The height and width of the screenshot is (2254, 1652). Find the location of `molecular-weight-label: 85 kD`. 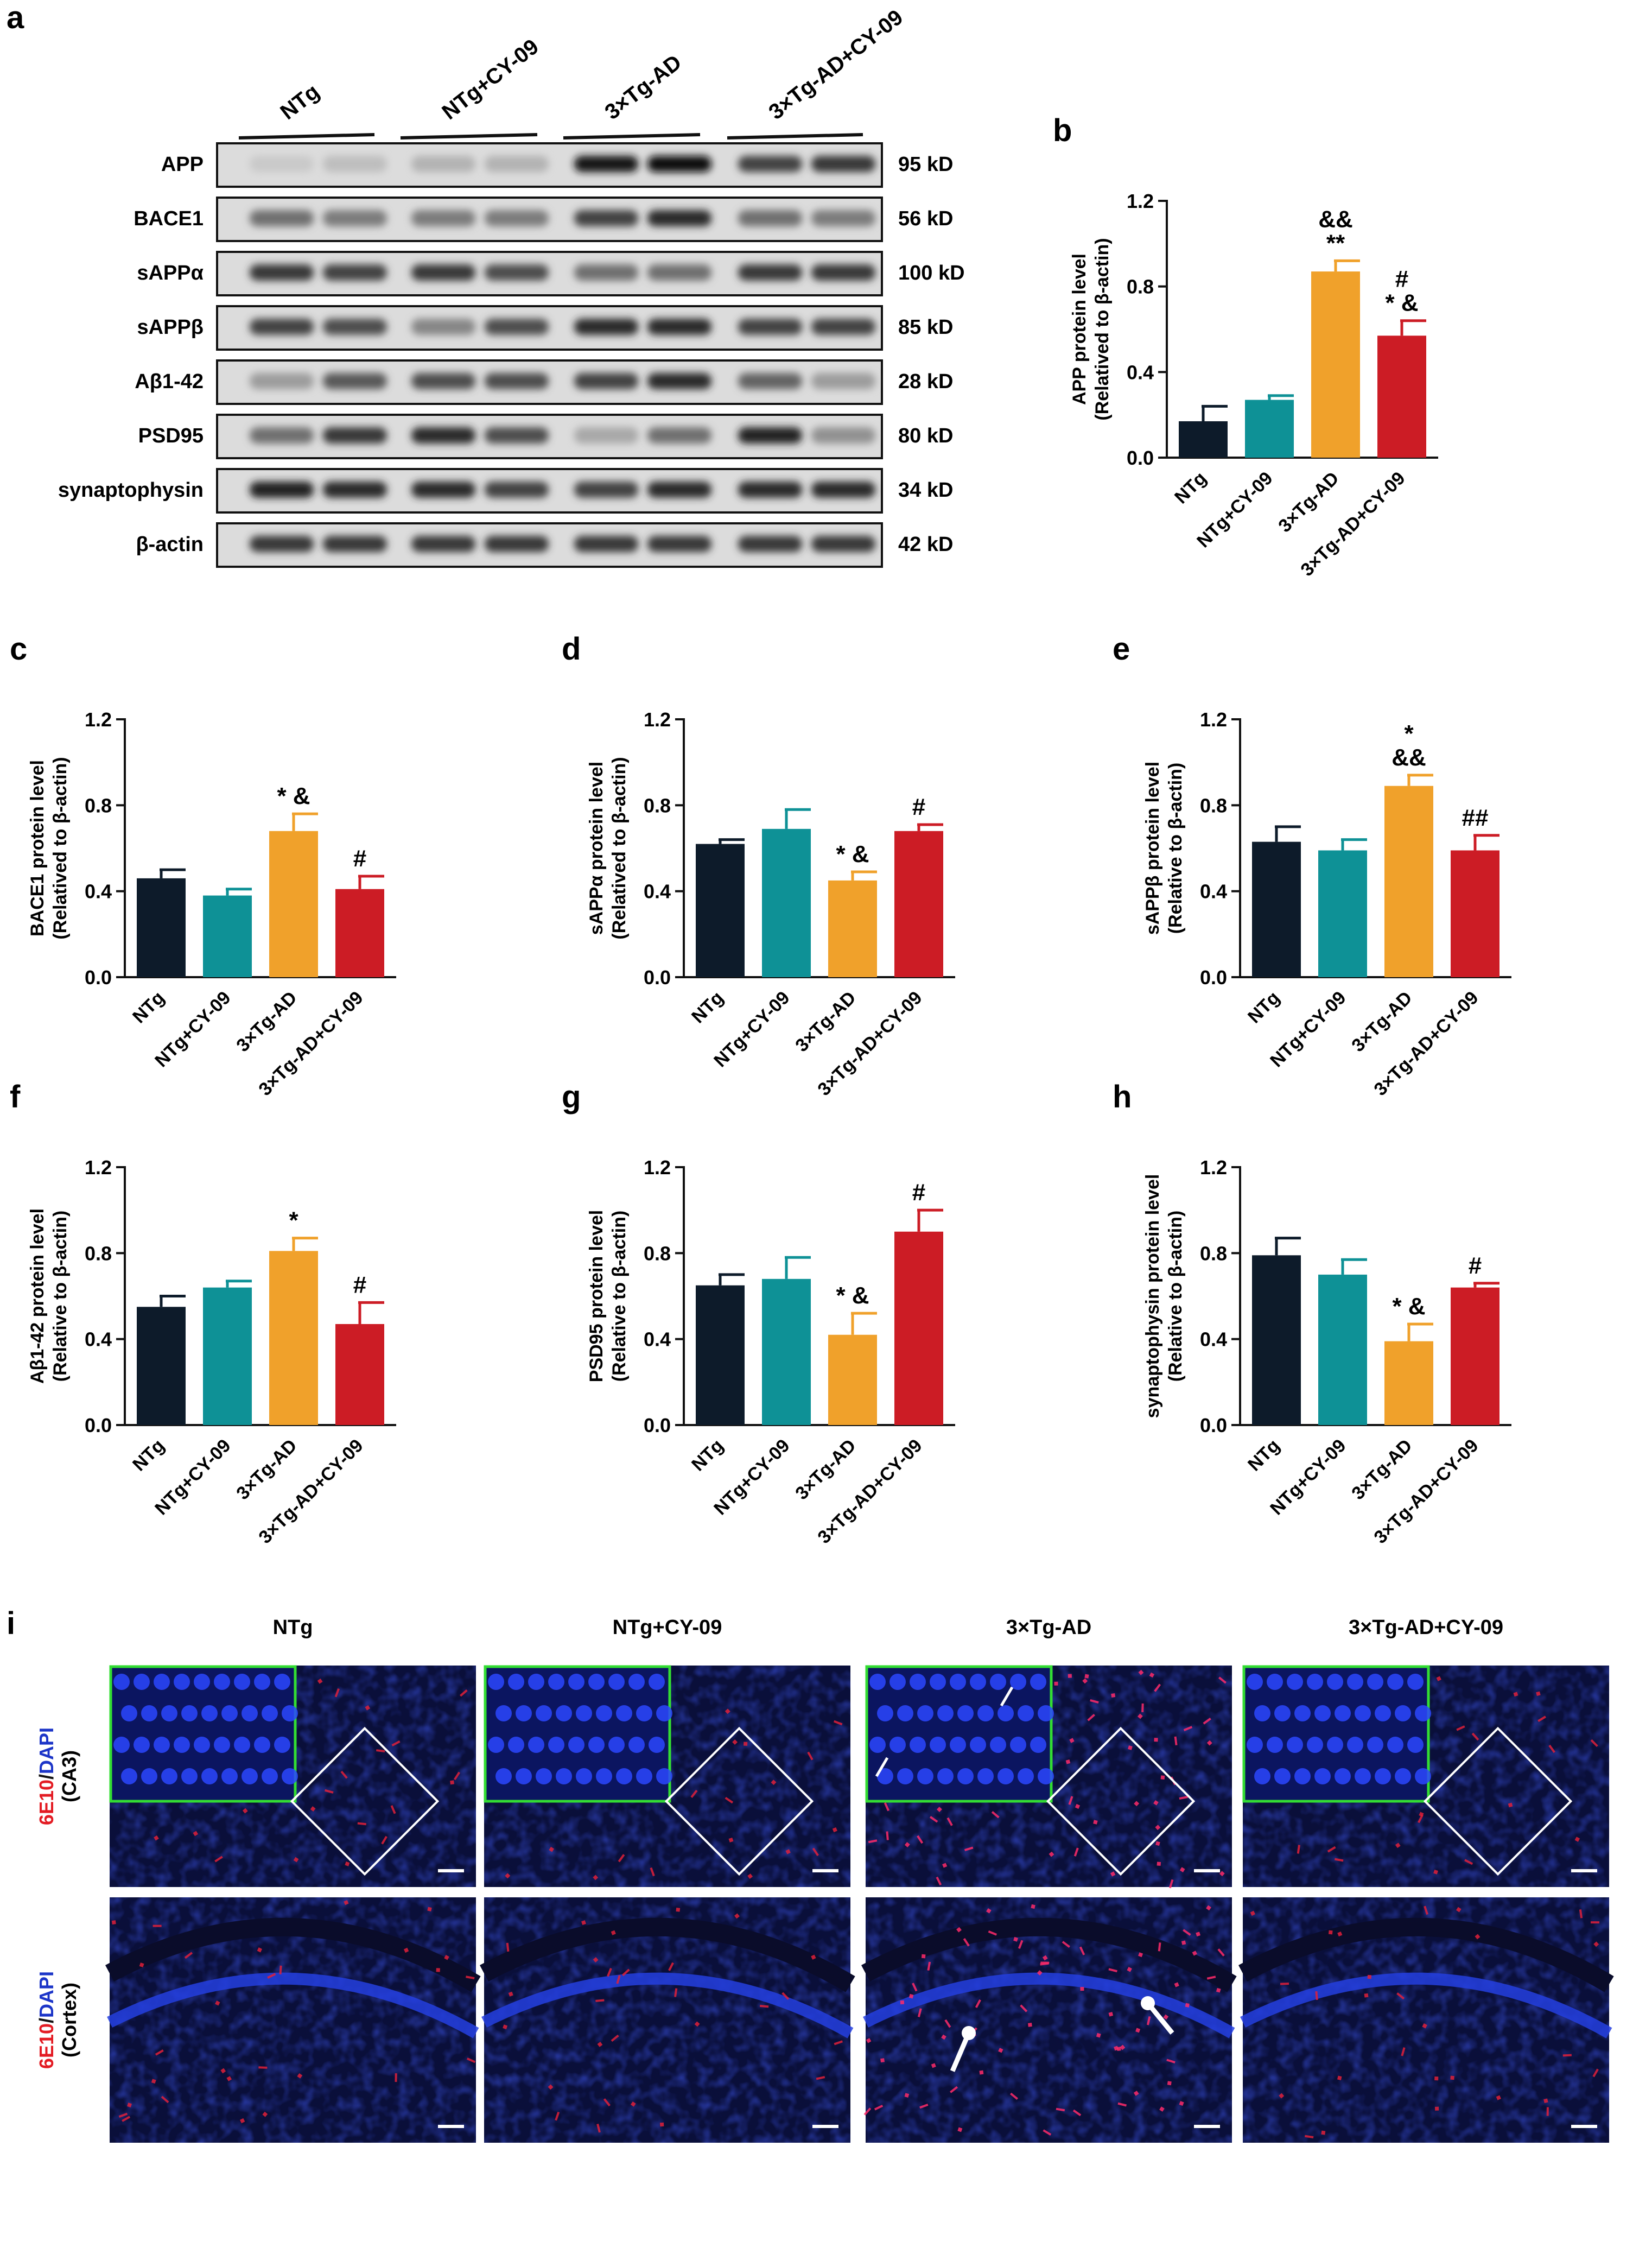

molecular-weight-label: 85 kD is located at coordinates (925, 327).